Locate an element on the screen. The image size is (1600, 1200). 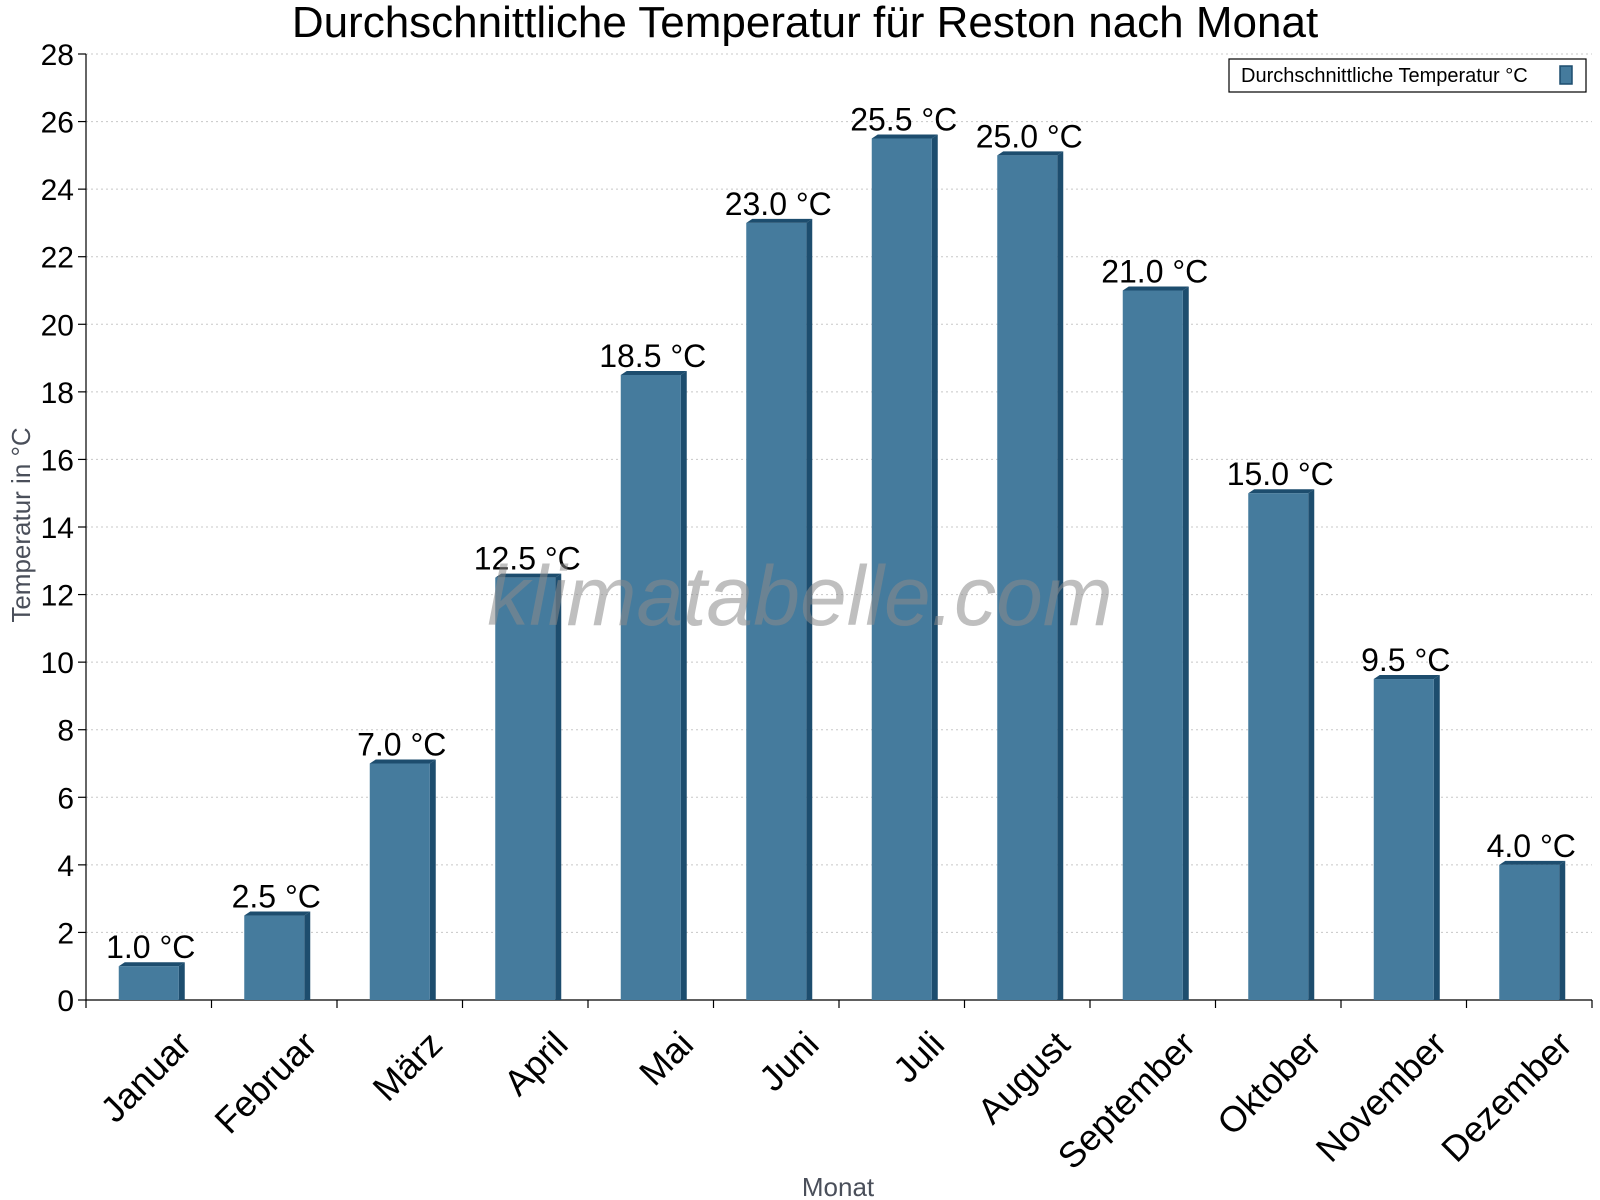
legend-label: Durchschnittliche Temperatur °C is located at coordinates (1384, 76).